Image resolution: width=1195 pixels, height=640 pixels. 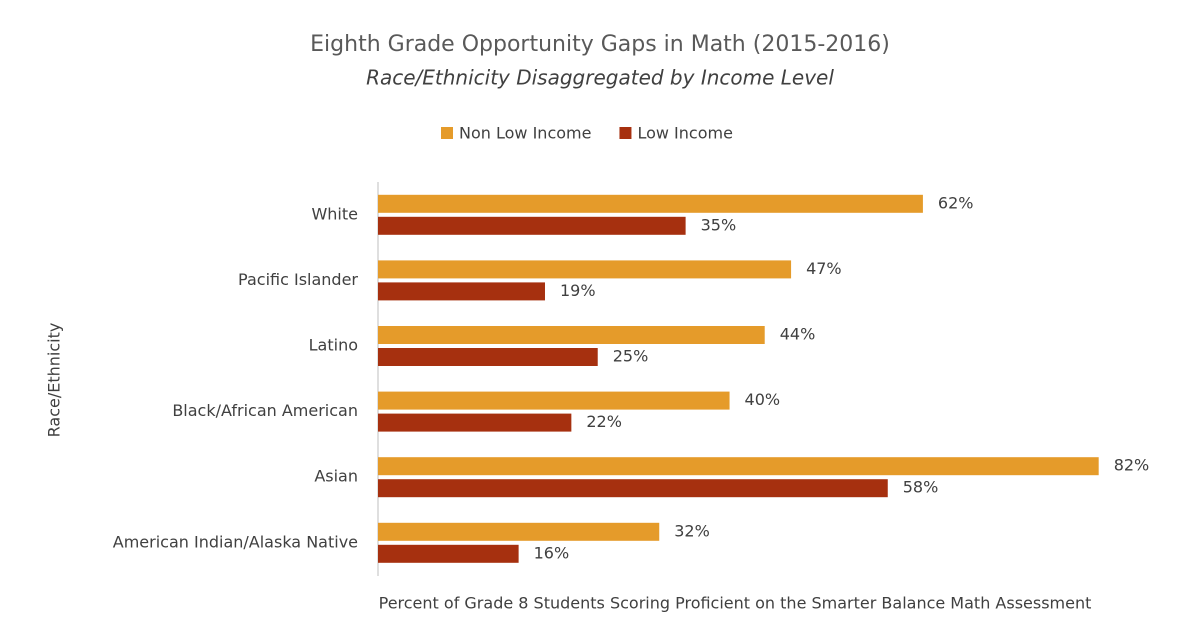 What do you see at coordinates (1132, 465) in the screenshot?
I see `data-label: 82%` at bounding box center [1132, 465].